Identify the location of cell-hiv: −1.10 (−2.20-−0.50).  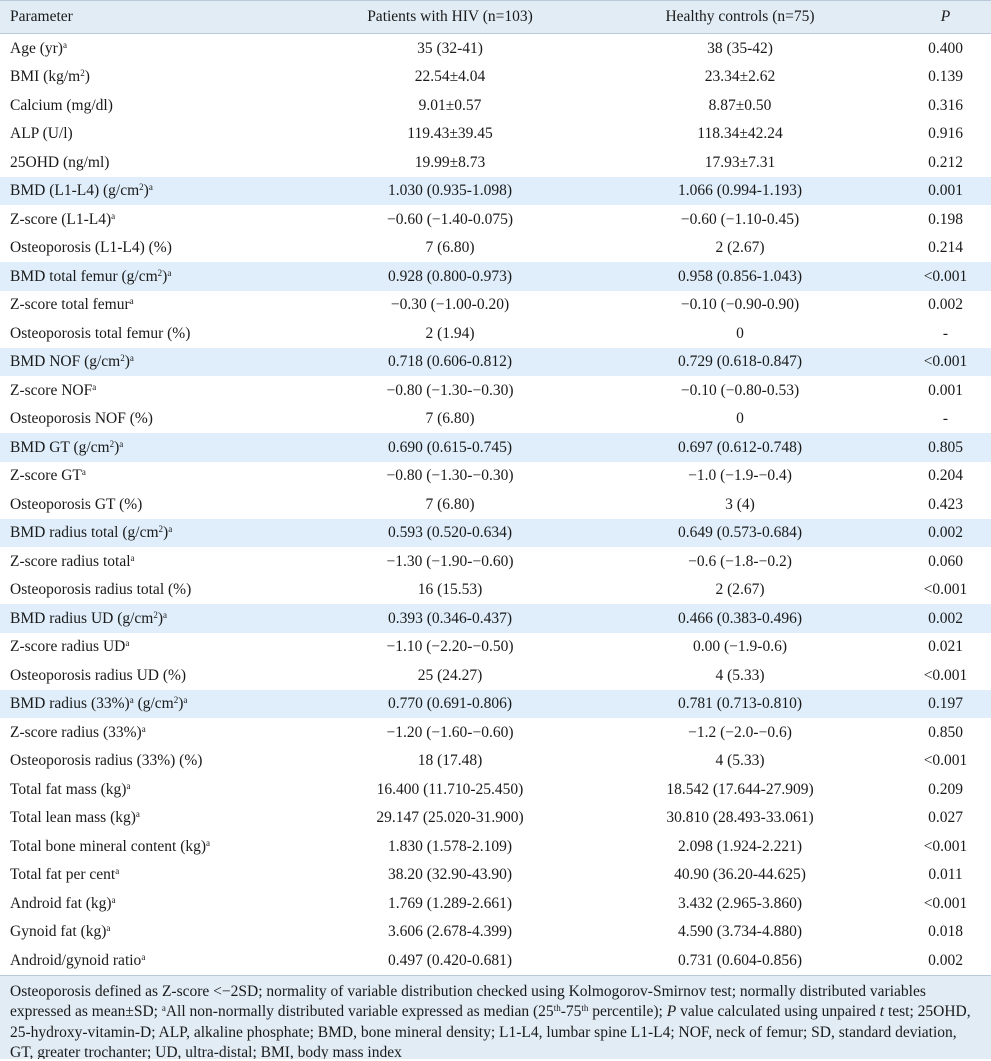
(450, 646).